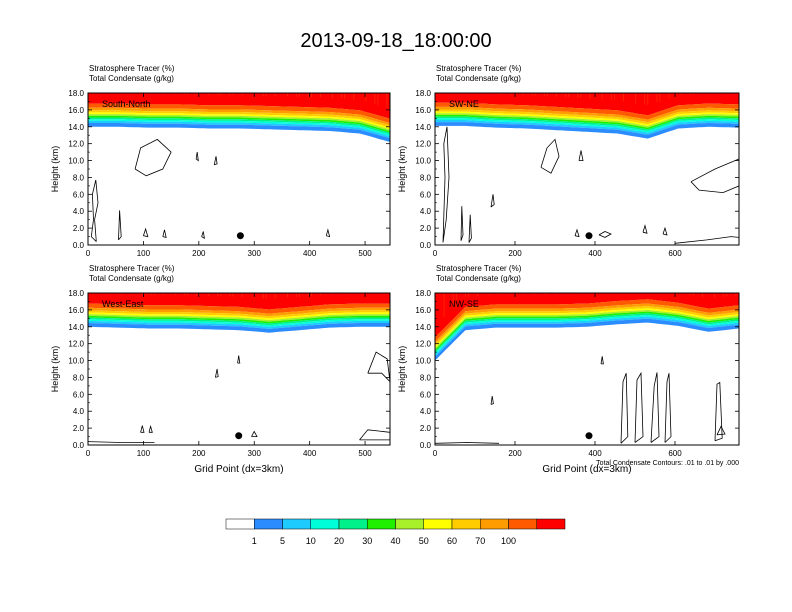 Image resolution: width=792 pixels, height=612 pixels. What do you see at coordinates (76, 127) in the screenshot?
I see `y-tick-label: 14.0` at bounding box center [76, 127].